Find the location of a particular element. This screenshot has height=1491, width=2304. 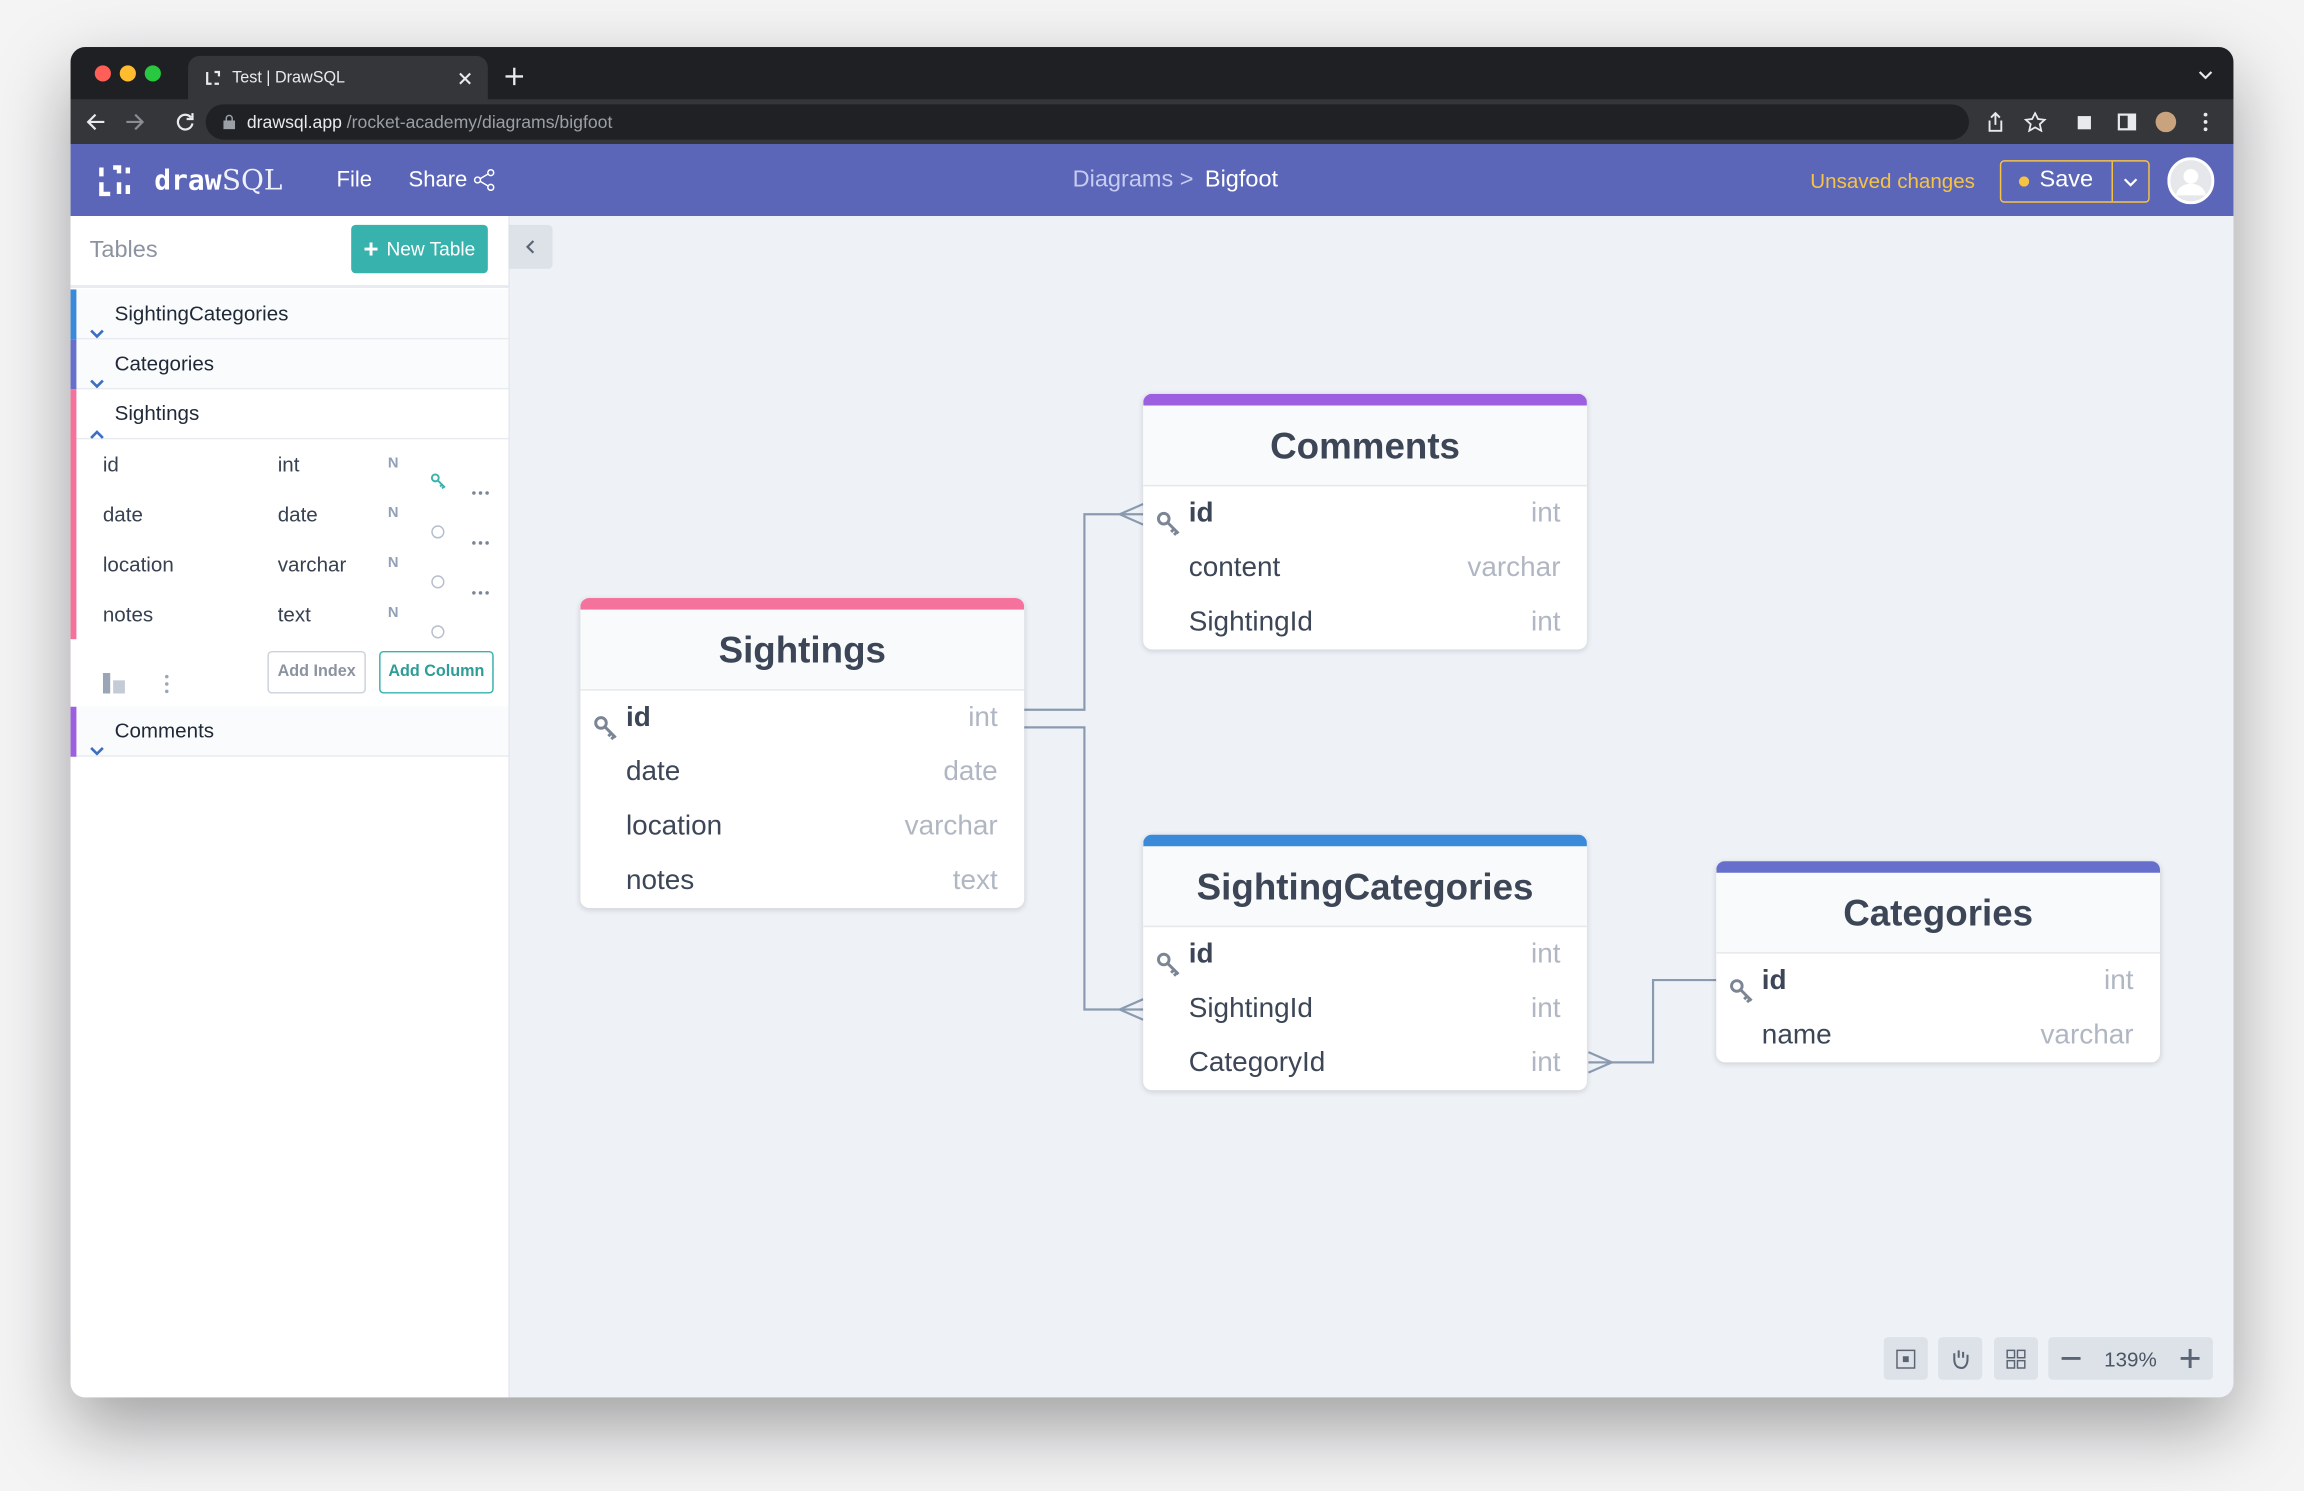

column-type: date is located at coordinates (297, 514).